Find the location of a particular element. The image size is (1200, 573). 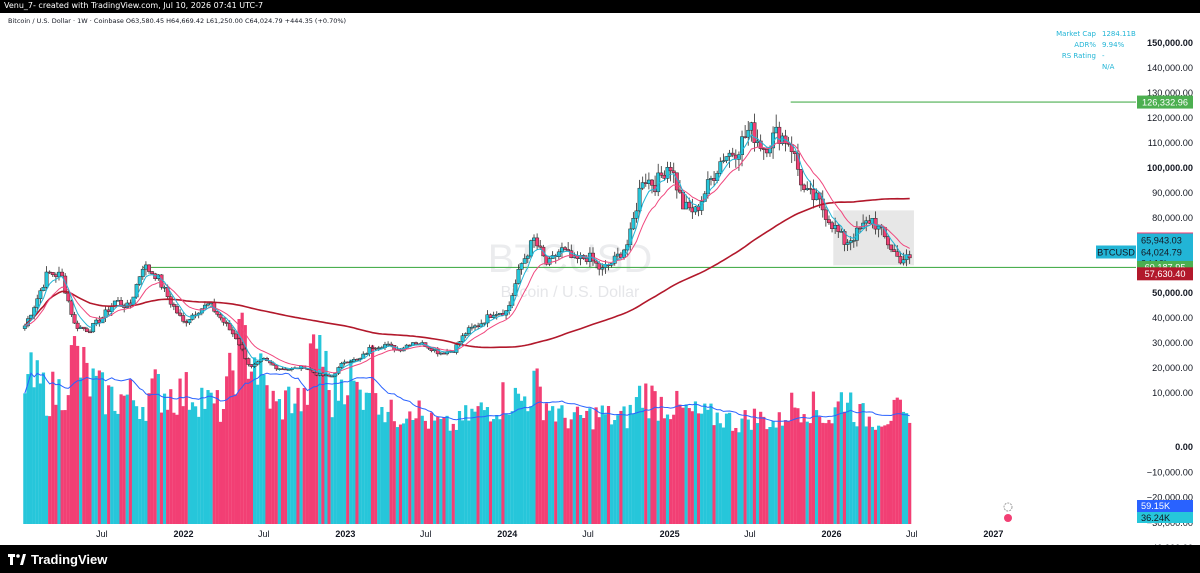

info-value: - is located at coordinates (1103, 56).